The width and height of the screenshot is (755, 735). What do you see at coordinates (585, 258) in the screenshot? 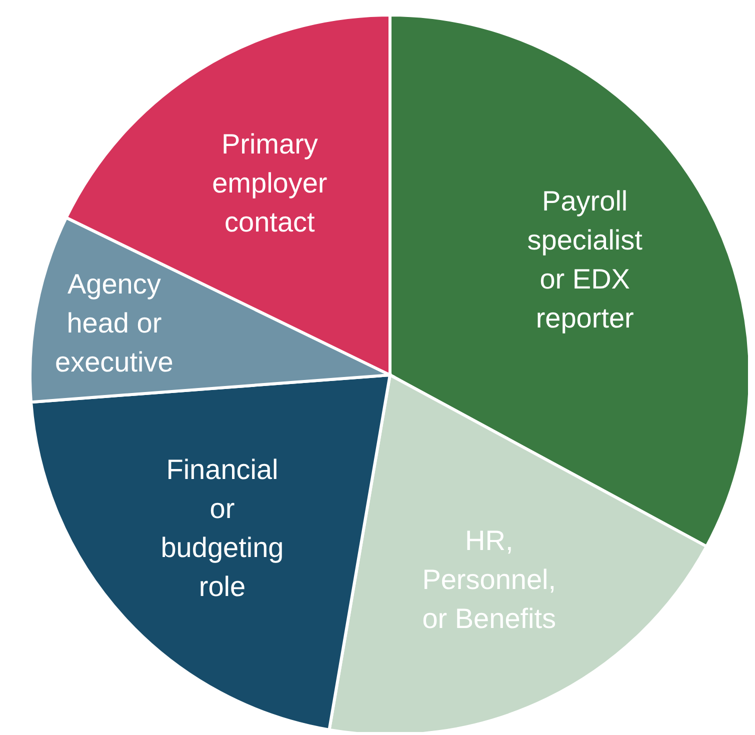
I see `slice-label: Payroll specialist or EDX reporter` at bounding box center [585, 258].